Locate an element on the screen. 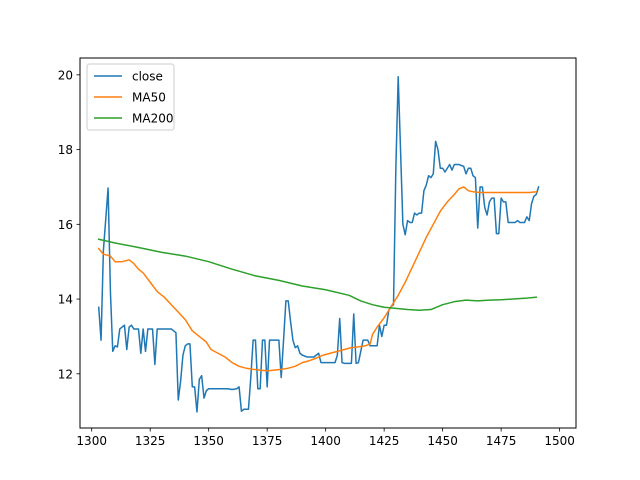 The image size is (640, 480). legend-label-ma200: MA200 is located at coordinates (152, 119).